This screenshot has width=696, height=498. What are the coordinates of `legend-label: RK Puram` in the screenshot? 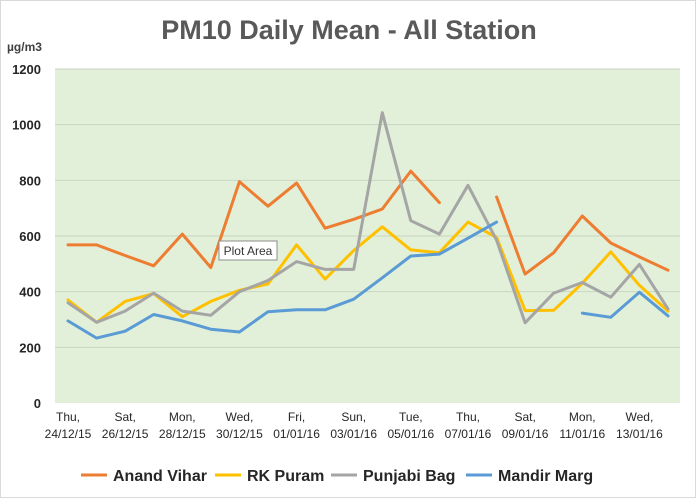 It's located at (285, 476).